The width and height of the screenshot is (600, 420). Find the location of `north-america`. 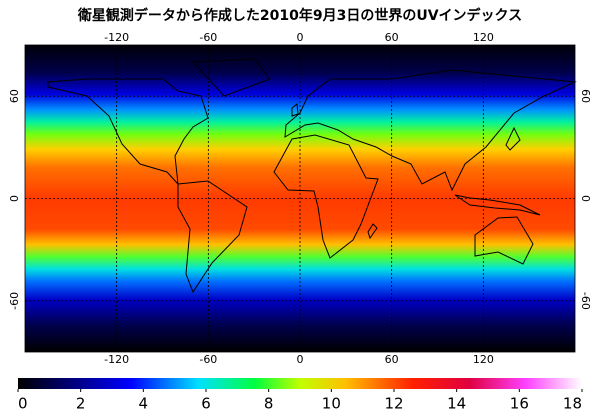

north-america is located at coordinates (128, 132).